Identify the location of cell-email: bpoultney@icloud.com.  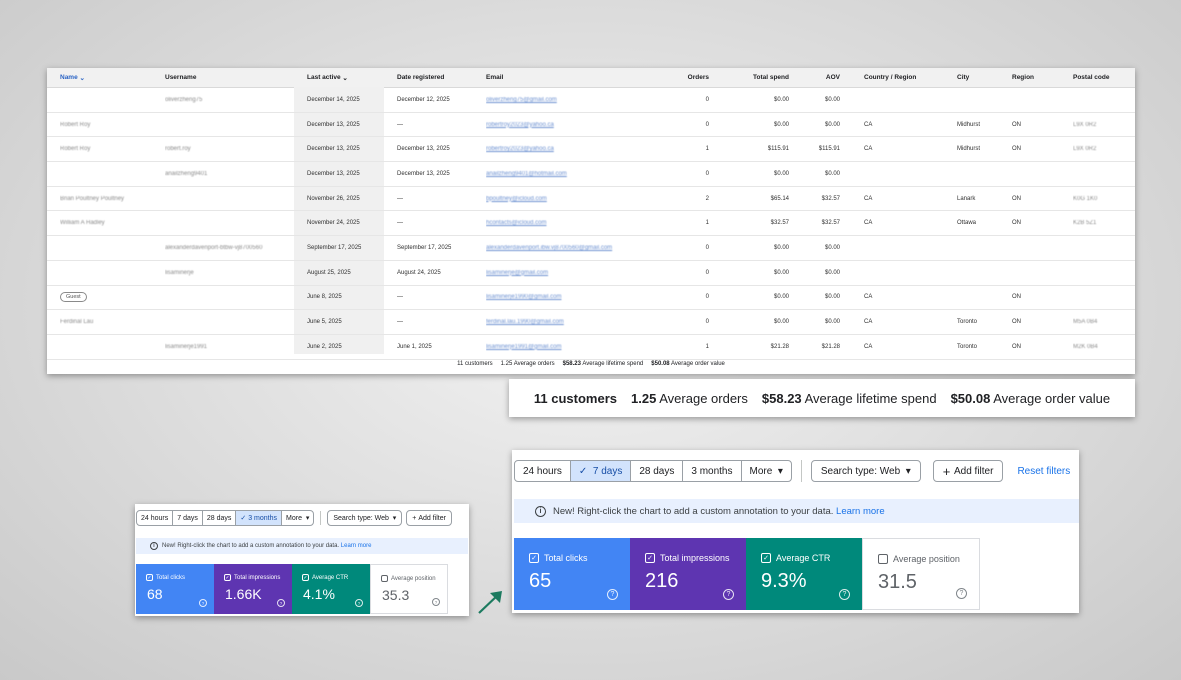
(516, 198).